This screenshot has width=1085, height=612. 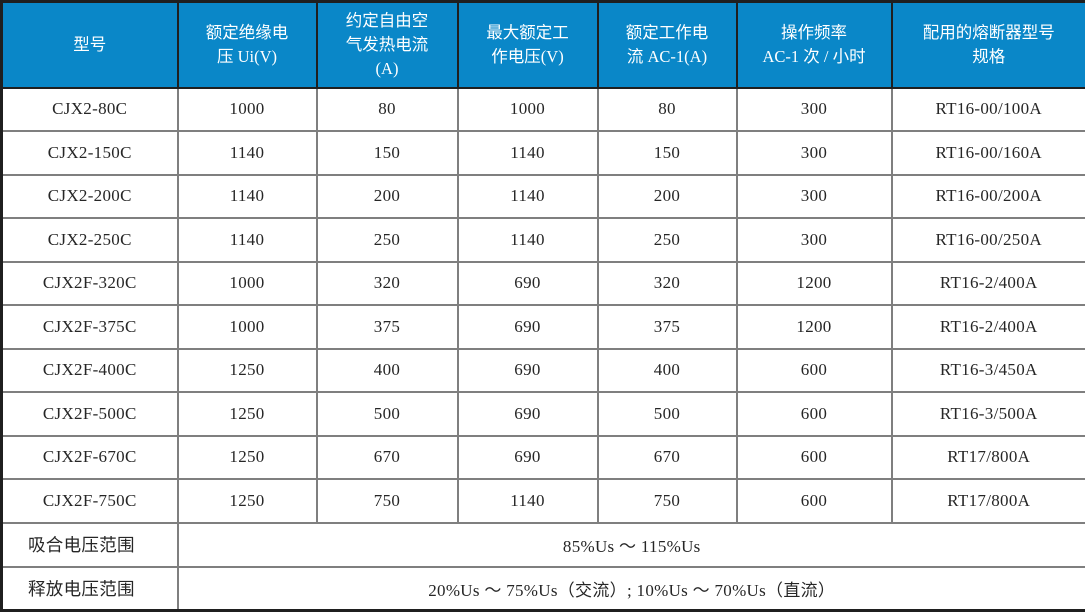 What do you see at coordinates (667, 240) in the screenshot?
I see `cell-working-current: 250` at bounding box center [667, 240].